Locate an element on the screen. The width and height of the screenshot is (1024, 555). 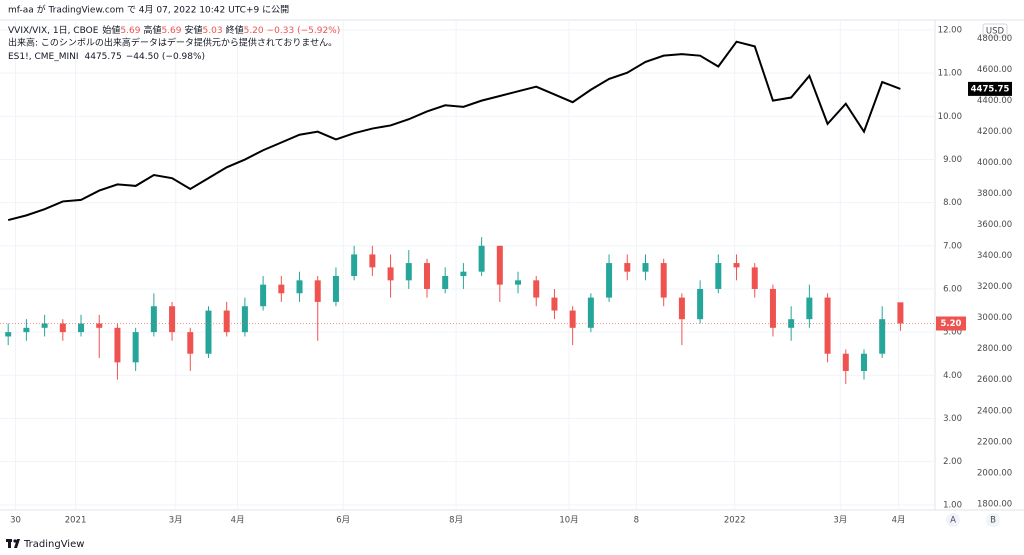
y-tick-label: 5.00 is located at coordinates (952, 333).